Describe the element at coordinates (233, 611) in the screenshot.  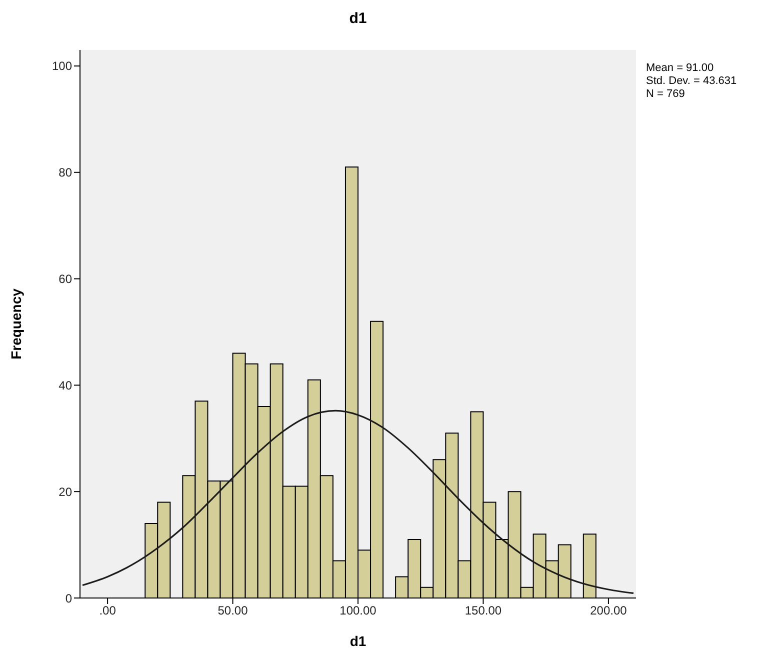
I see `x-tick-label: 50.00` at that location.